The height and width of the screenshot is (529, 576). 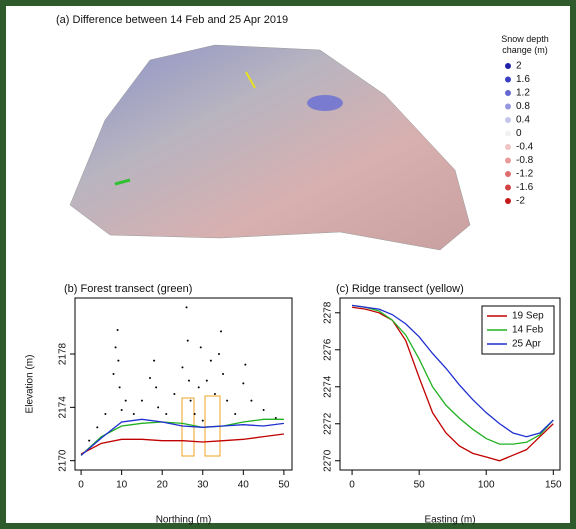 I want to click on legend-label: 2, so click(x=519, y=66).